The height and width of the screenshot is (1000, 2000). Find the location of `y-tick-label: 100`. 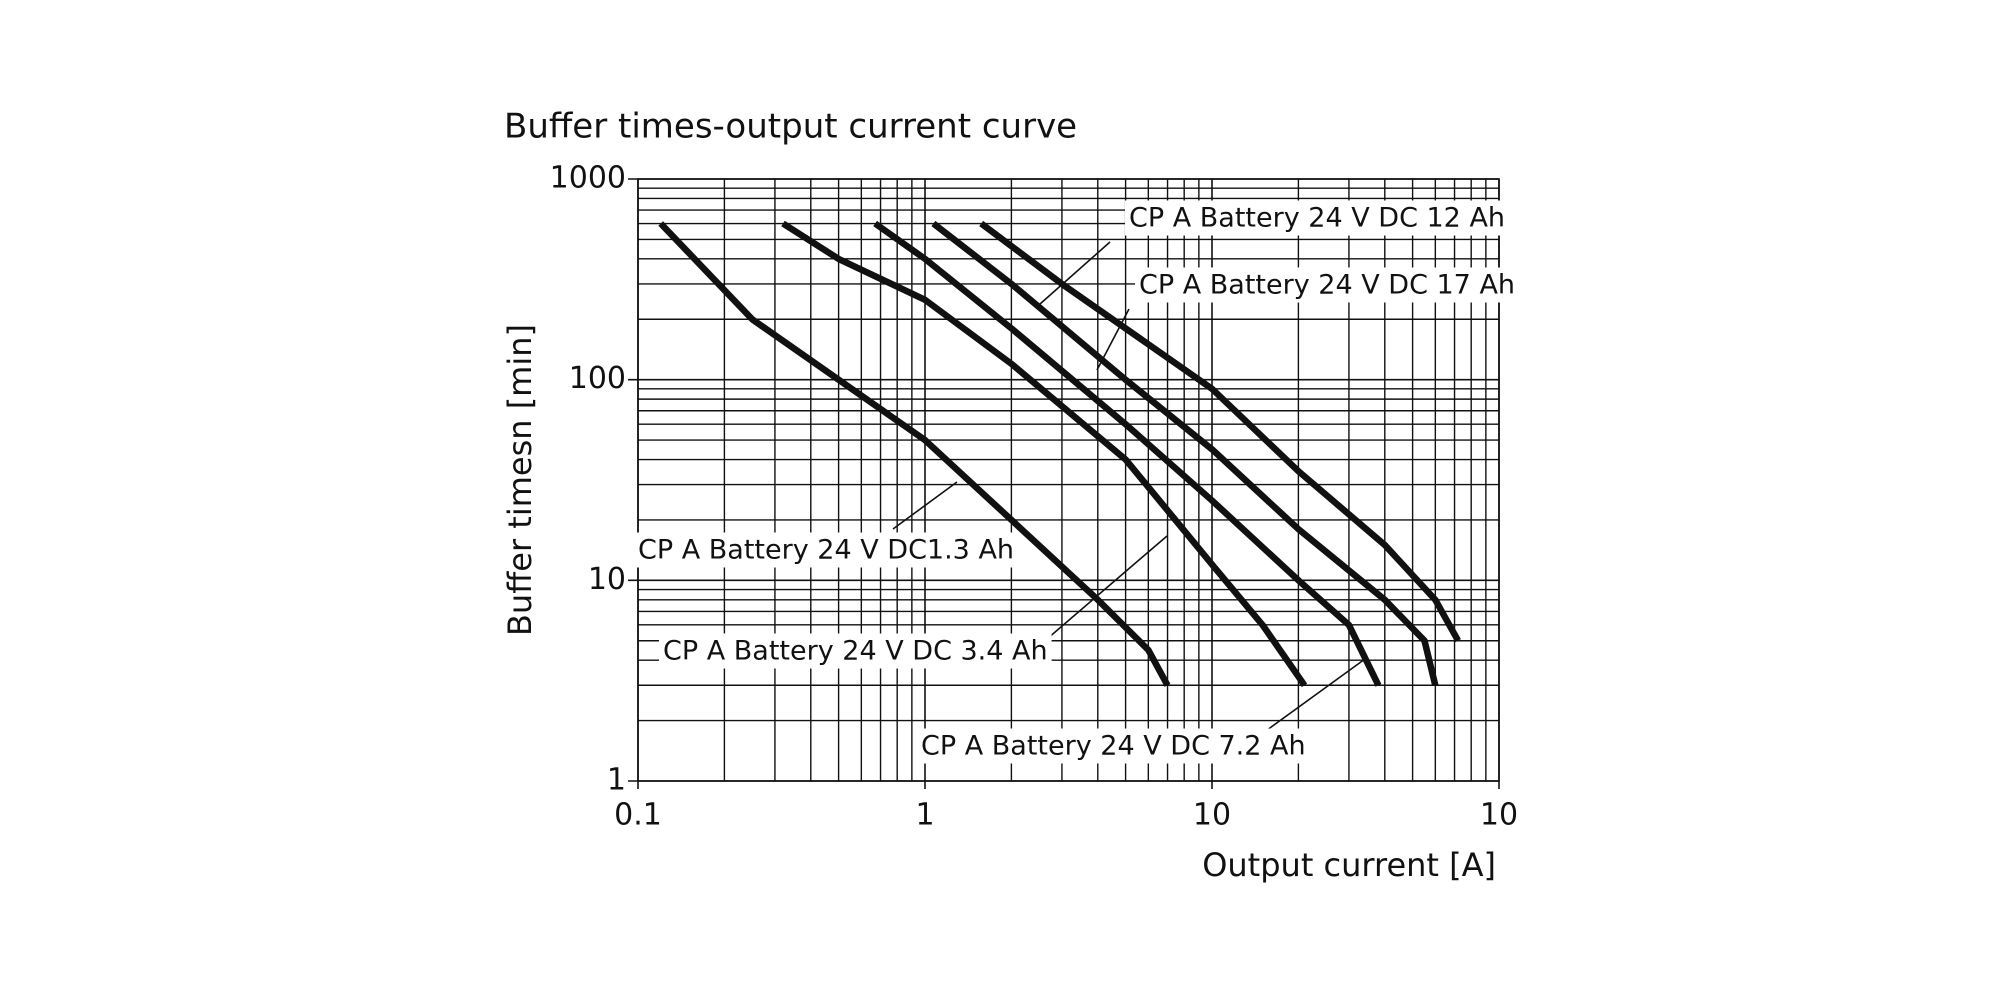

y-tick-label: 100 is located at coordinates (597, 378).